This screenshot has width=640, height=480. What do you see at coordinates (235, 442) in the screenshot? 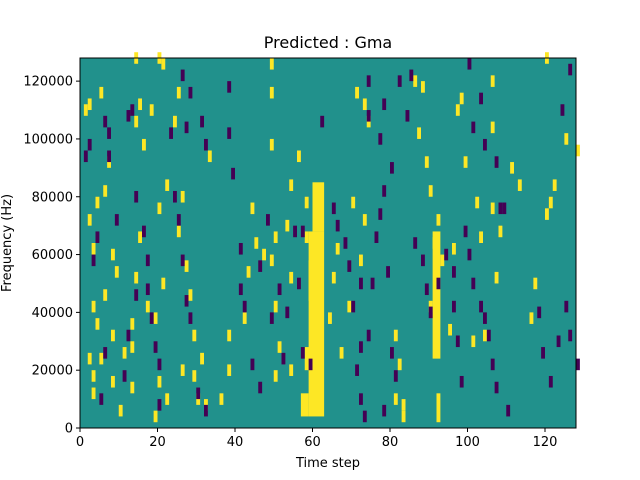
I see `x-tick-label: 40` at bounding box center [235, 442].